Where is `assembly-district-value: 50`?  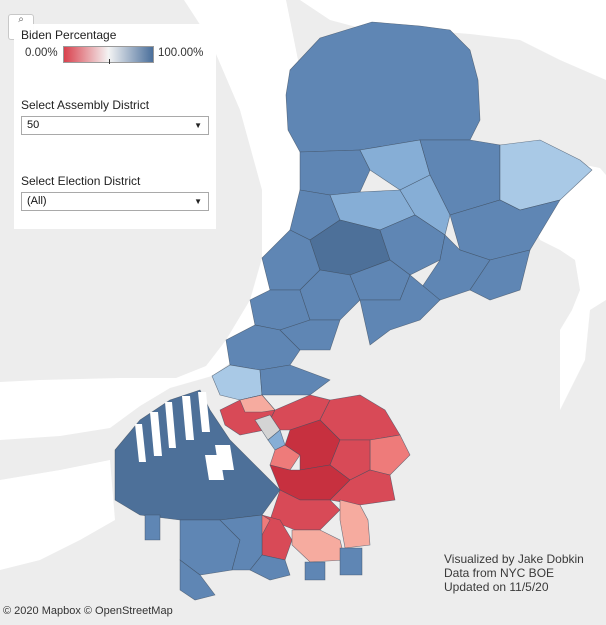 assembly-district-value: 50 is located at coordinates (33, 125).